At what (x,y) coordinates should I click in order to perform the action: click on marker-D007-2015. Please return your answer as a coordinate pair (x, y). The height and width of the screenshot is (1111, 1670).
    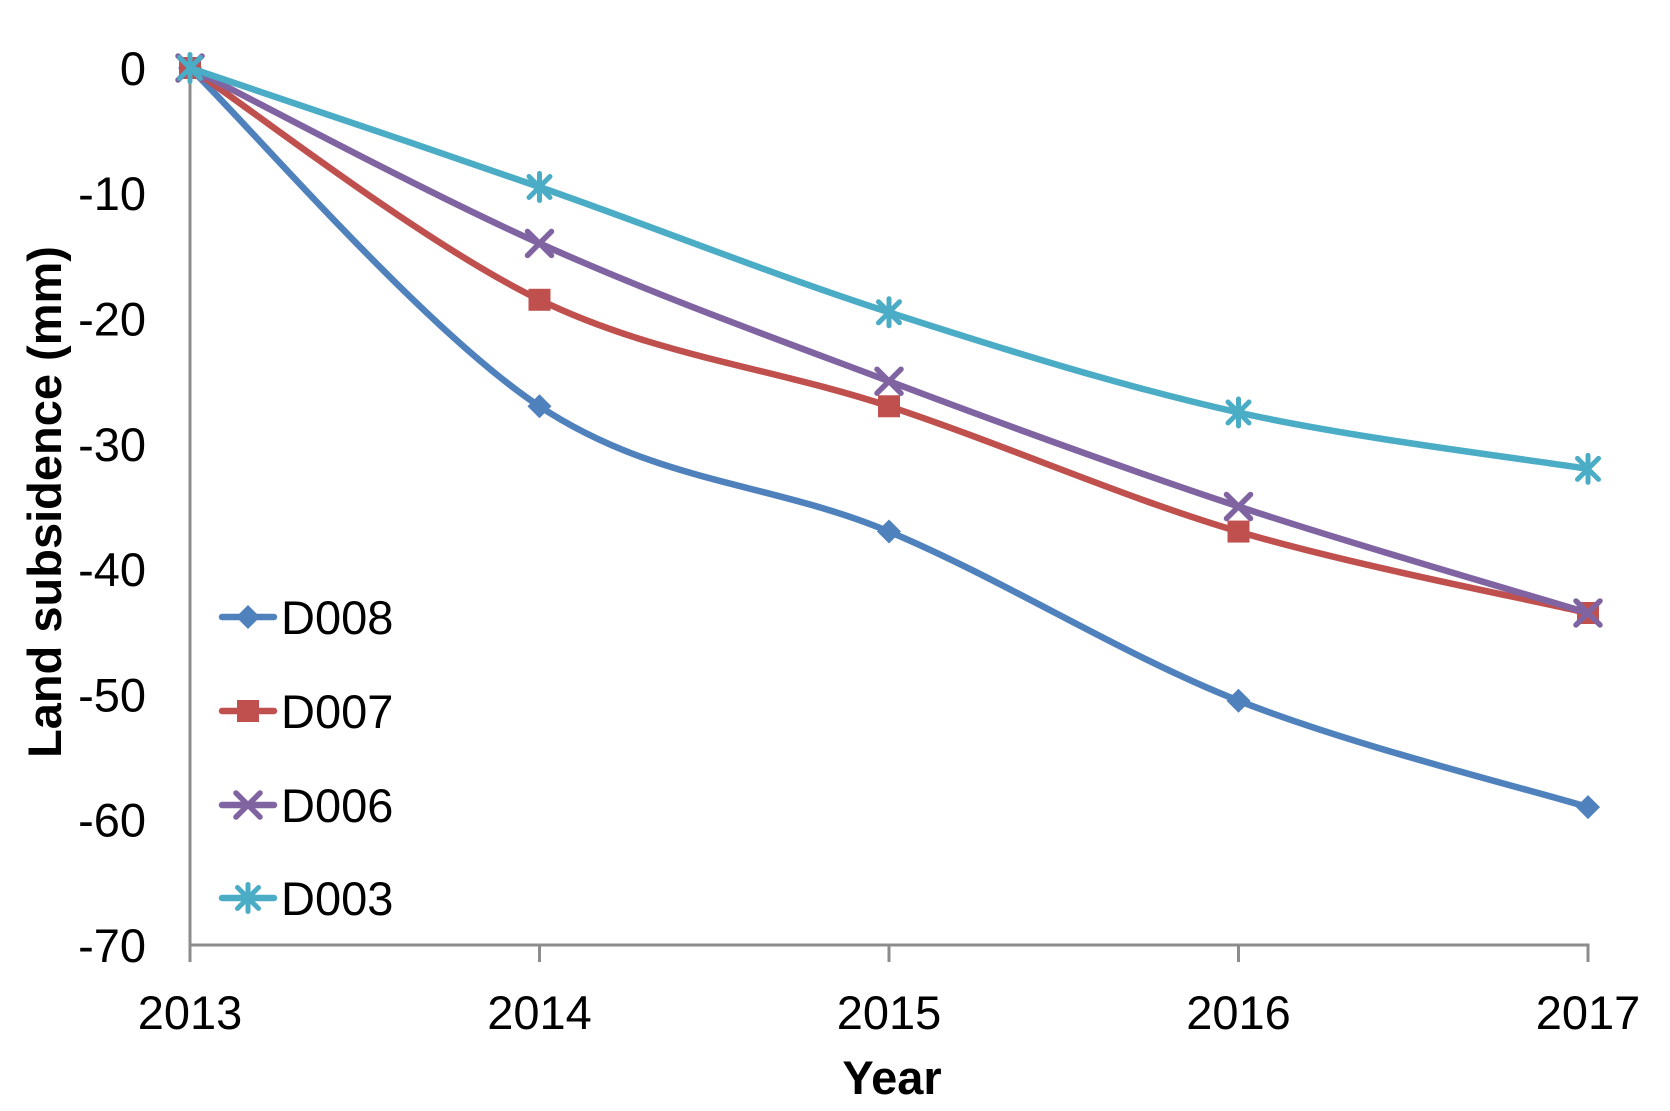
    Looking at the image, I should click on (889, 406).